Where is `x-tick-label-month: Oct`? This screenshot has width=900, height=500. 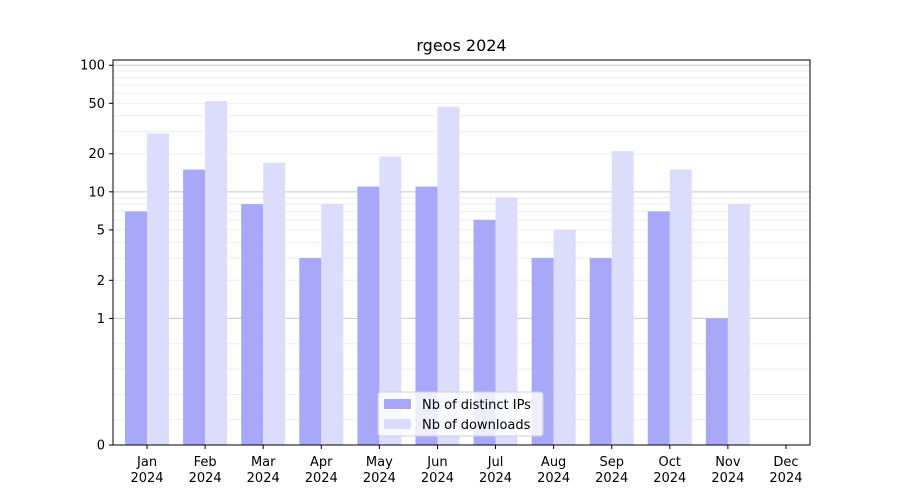
x-tick-label-month: Oct is located at coordinates (670, 462).